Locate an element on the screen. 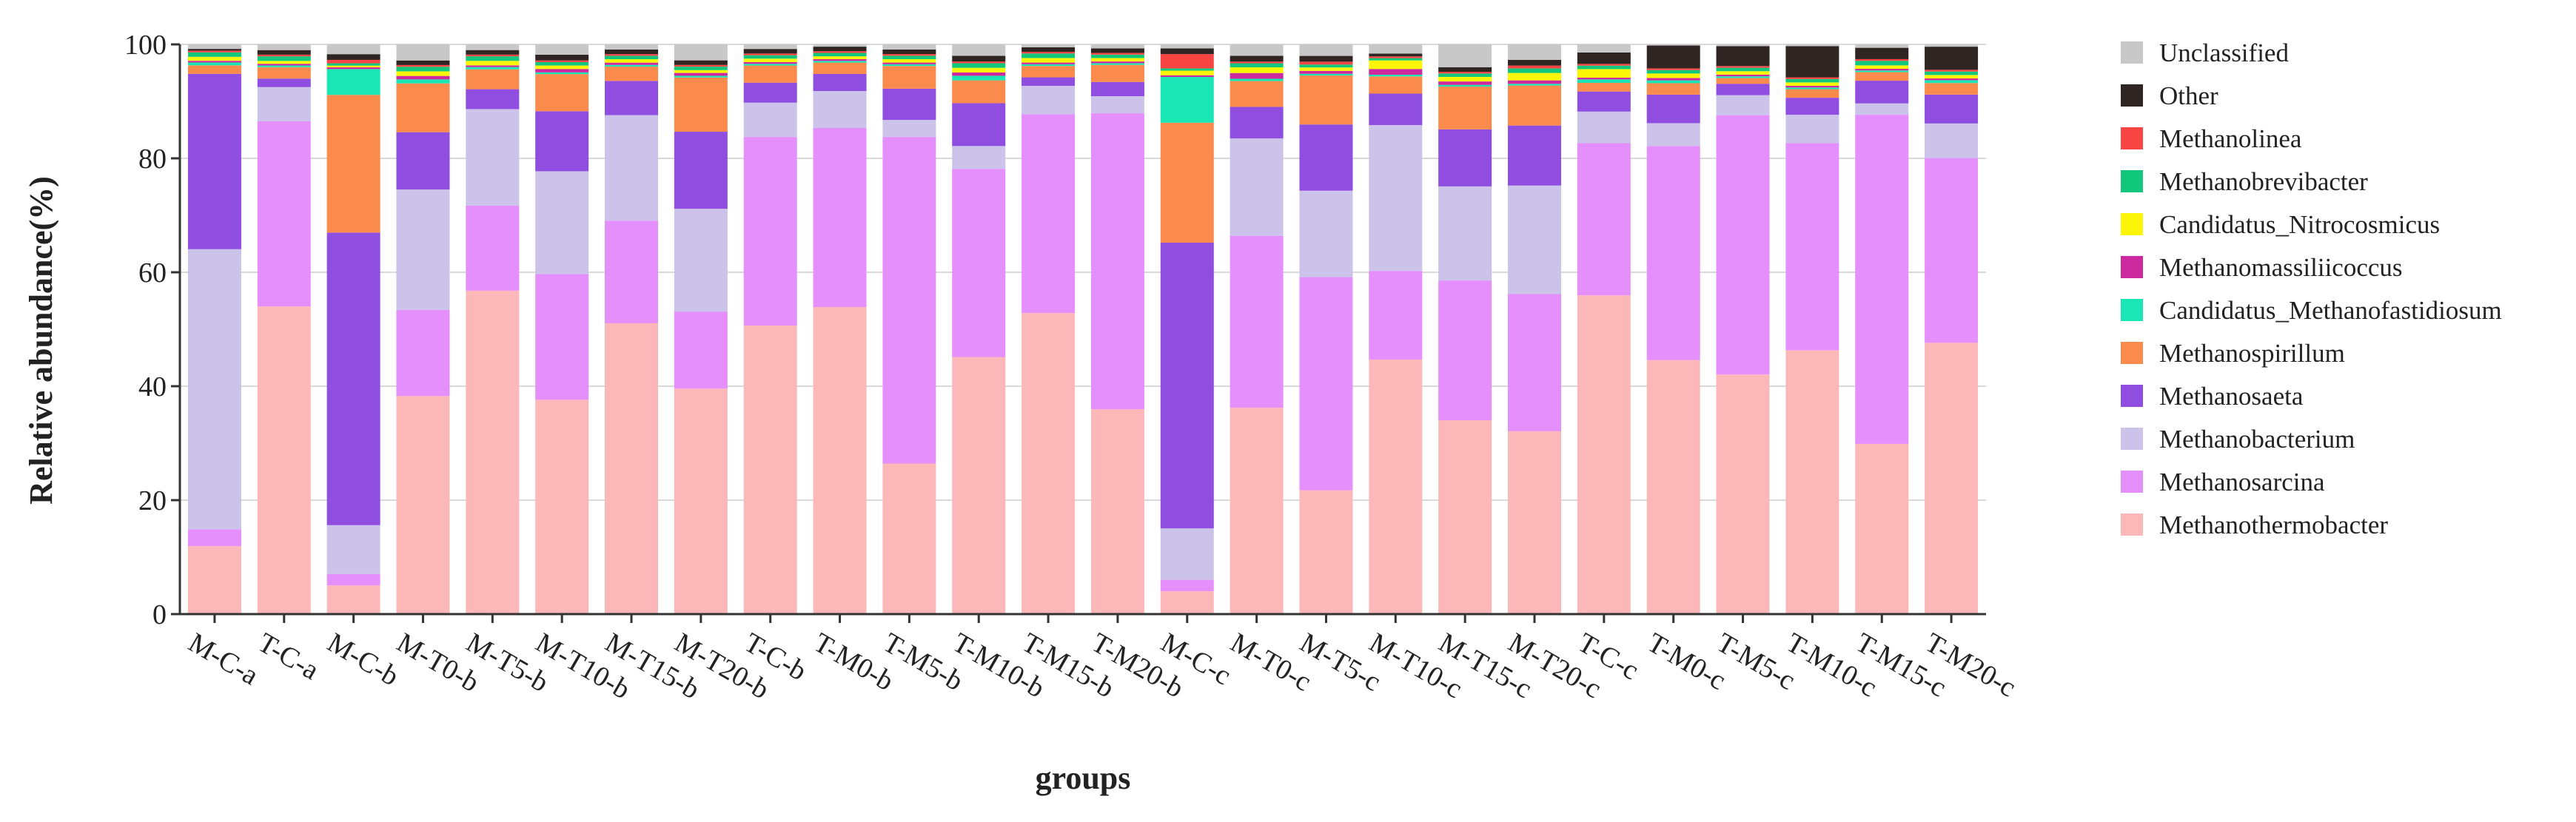 Image resolution: width=2576 pixels, height=822 pixels. bar-stack-M-C-a is located at coordinates (214, 329).